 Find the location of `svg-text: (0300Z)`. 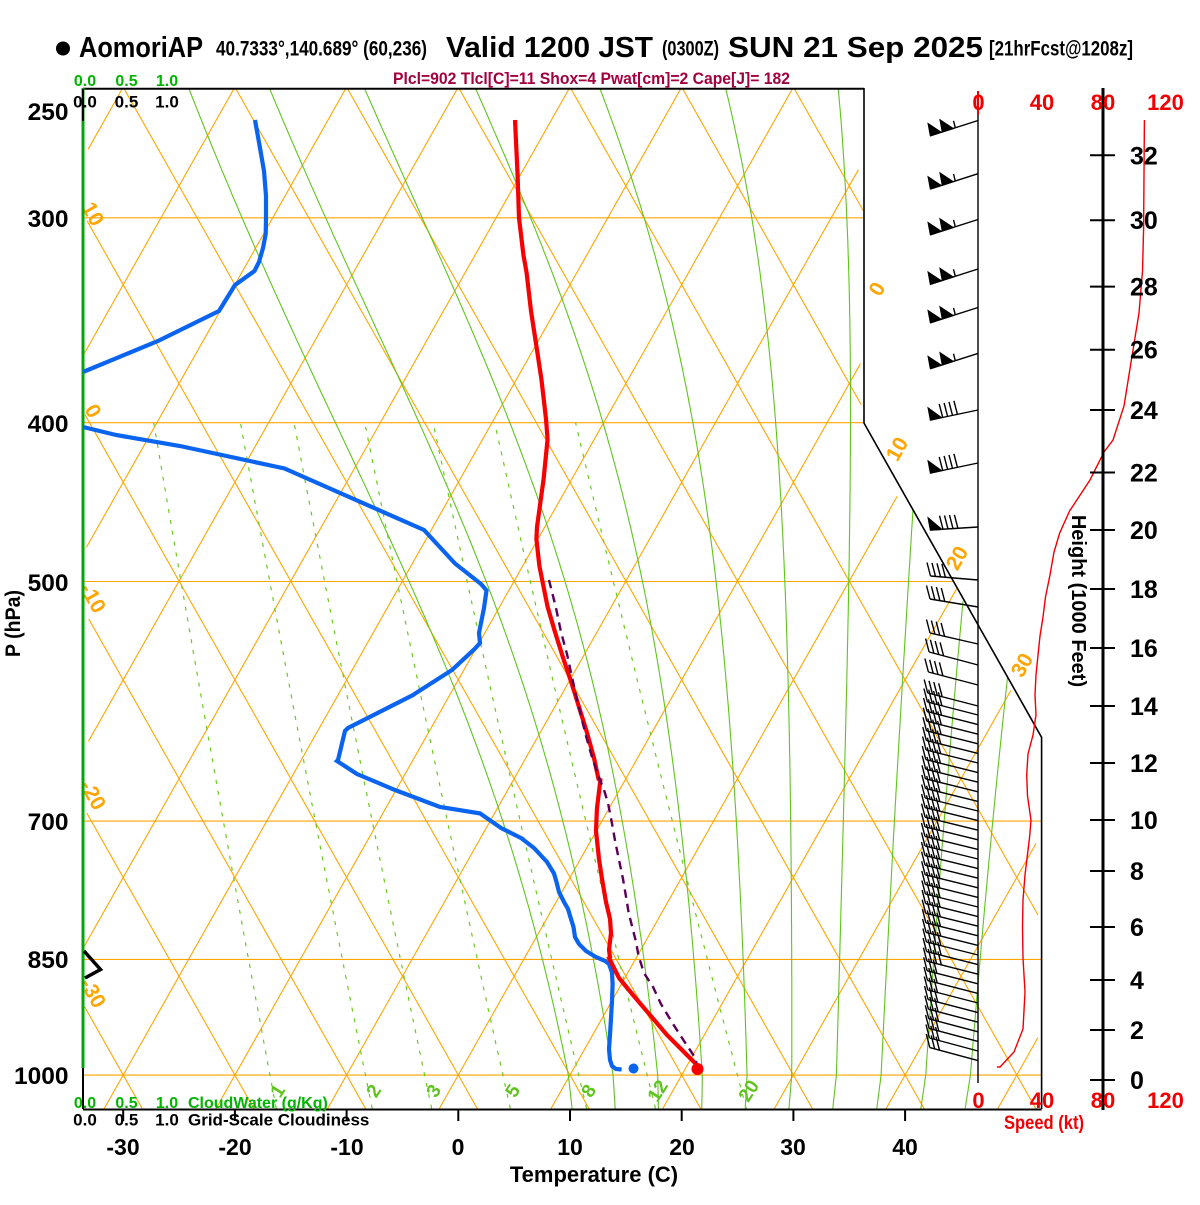

svg-text: (0300Z) is located at coordinates (690, 49).